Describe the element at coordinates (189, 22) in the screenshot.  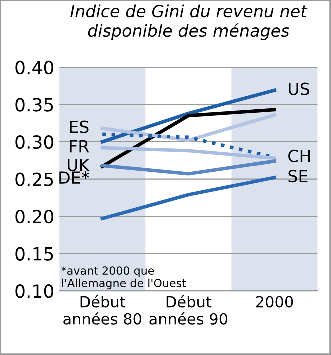
I see `chart-title: Indice de Gini du revenu net disponible des ménages` at that location.